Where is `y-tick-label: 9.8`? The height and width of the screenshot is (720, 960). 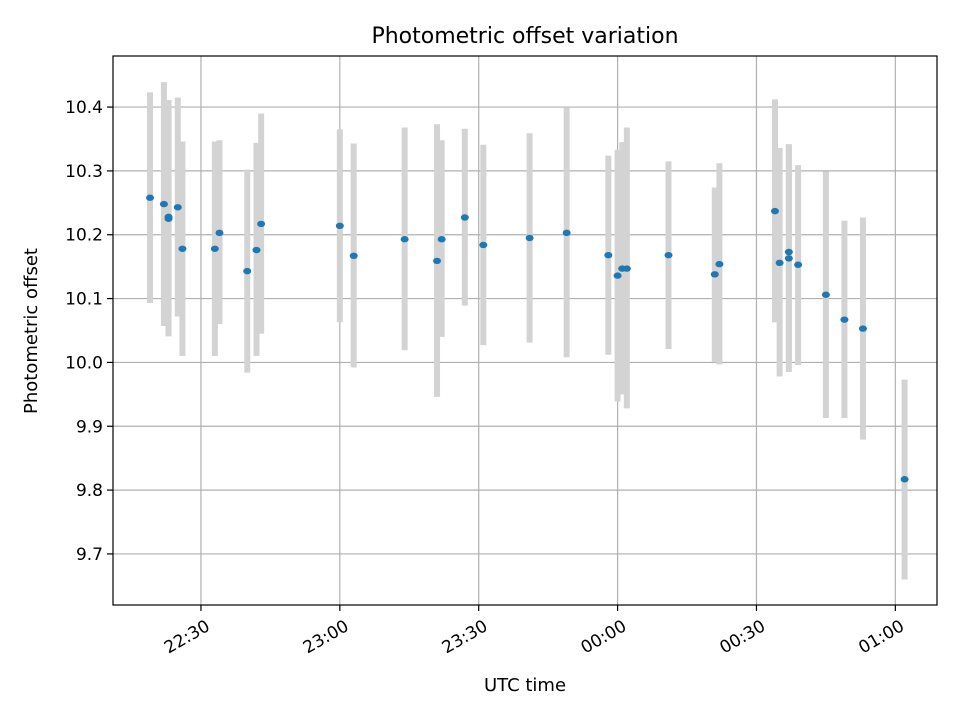
y-tick-label: 9.8 is located at coordinates (89, 491).